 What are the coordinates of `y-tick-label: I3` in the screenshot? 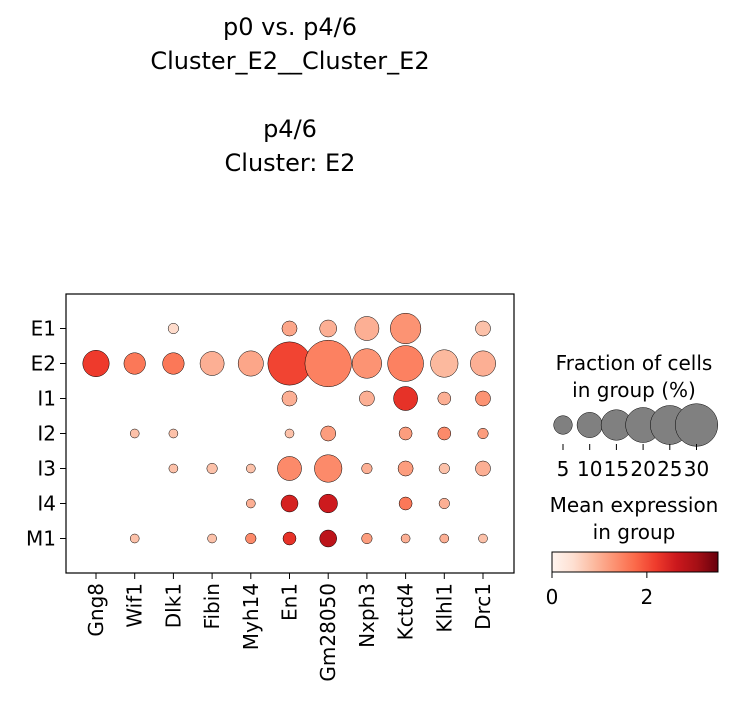 It's located at (46, 469).